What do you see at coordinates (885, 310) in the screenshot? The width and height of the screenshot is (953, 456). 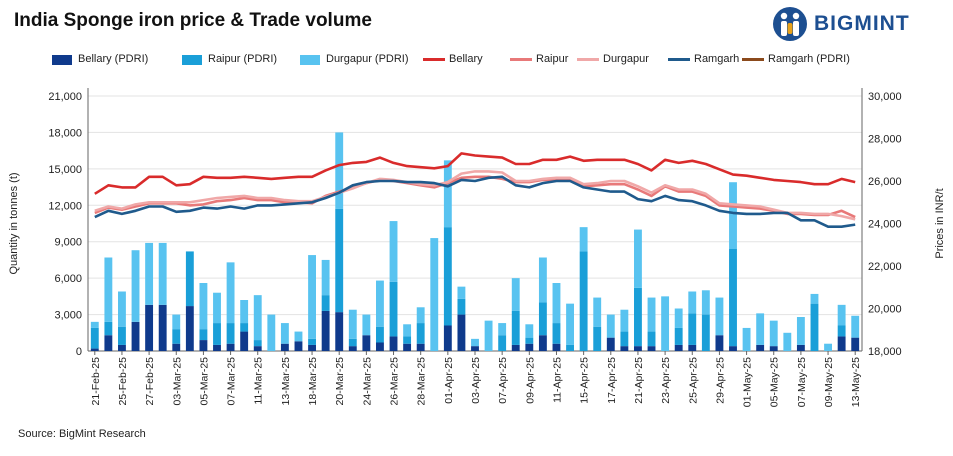 I see `y-right-tick-label: 20,000` at bounding box center [885, 310].